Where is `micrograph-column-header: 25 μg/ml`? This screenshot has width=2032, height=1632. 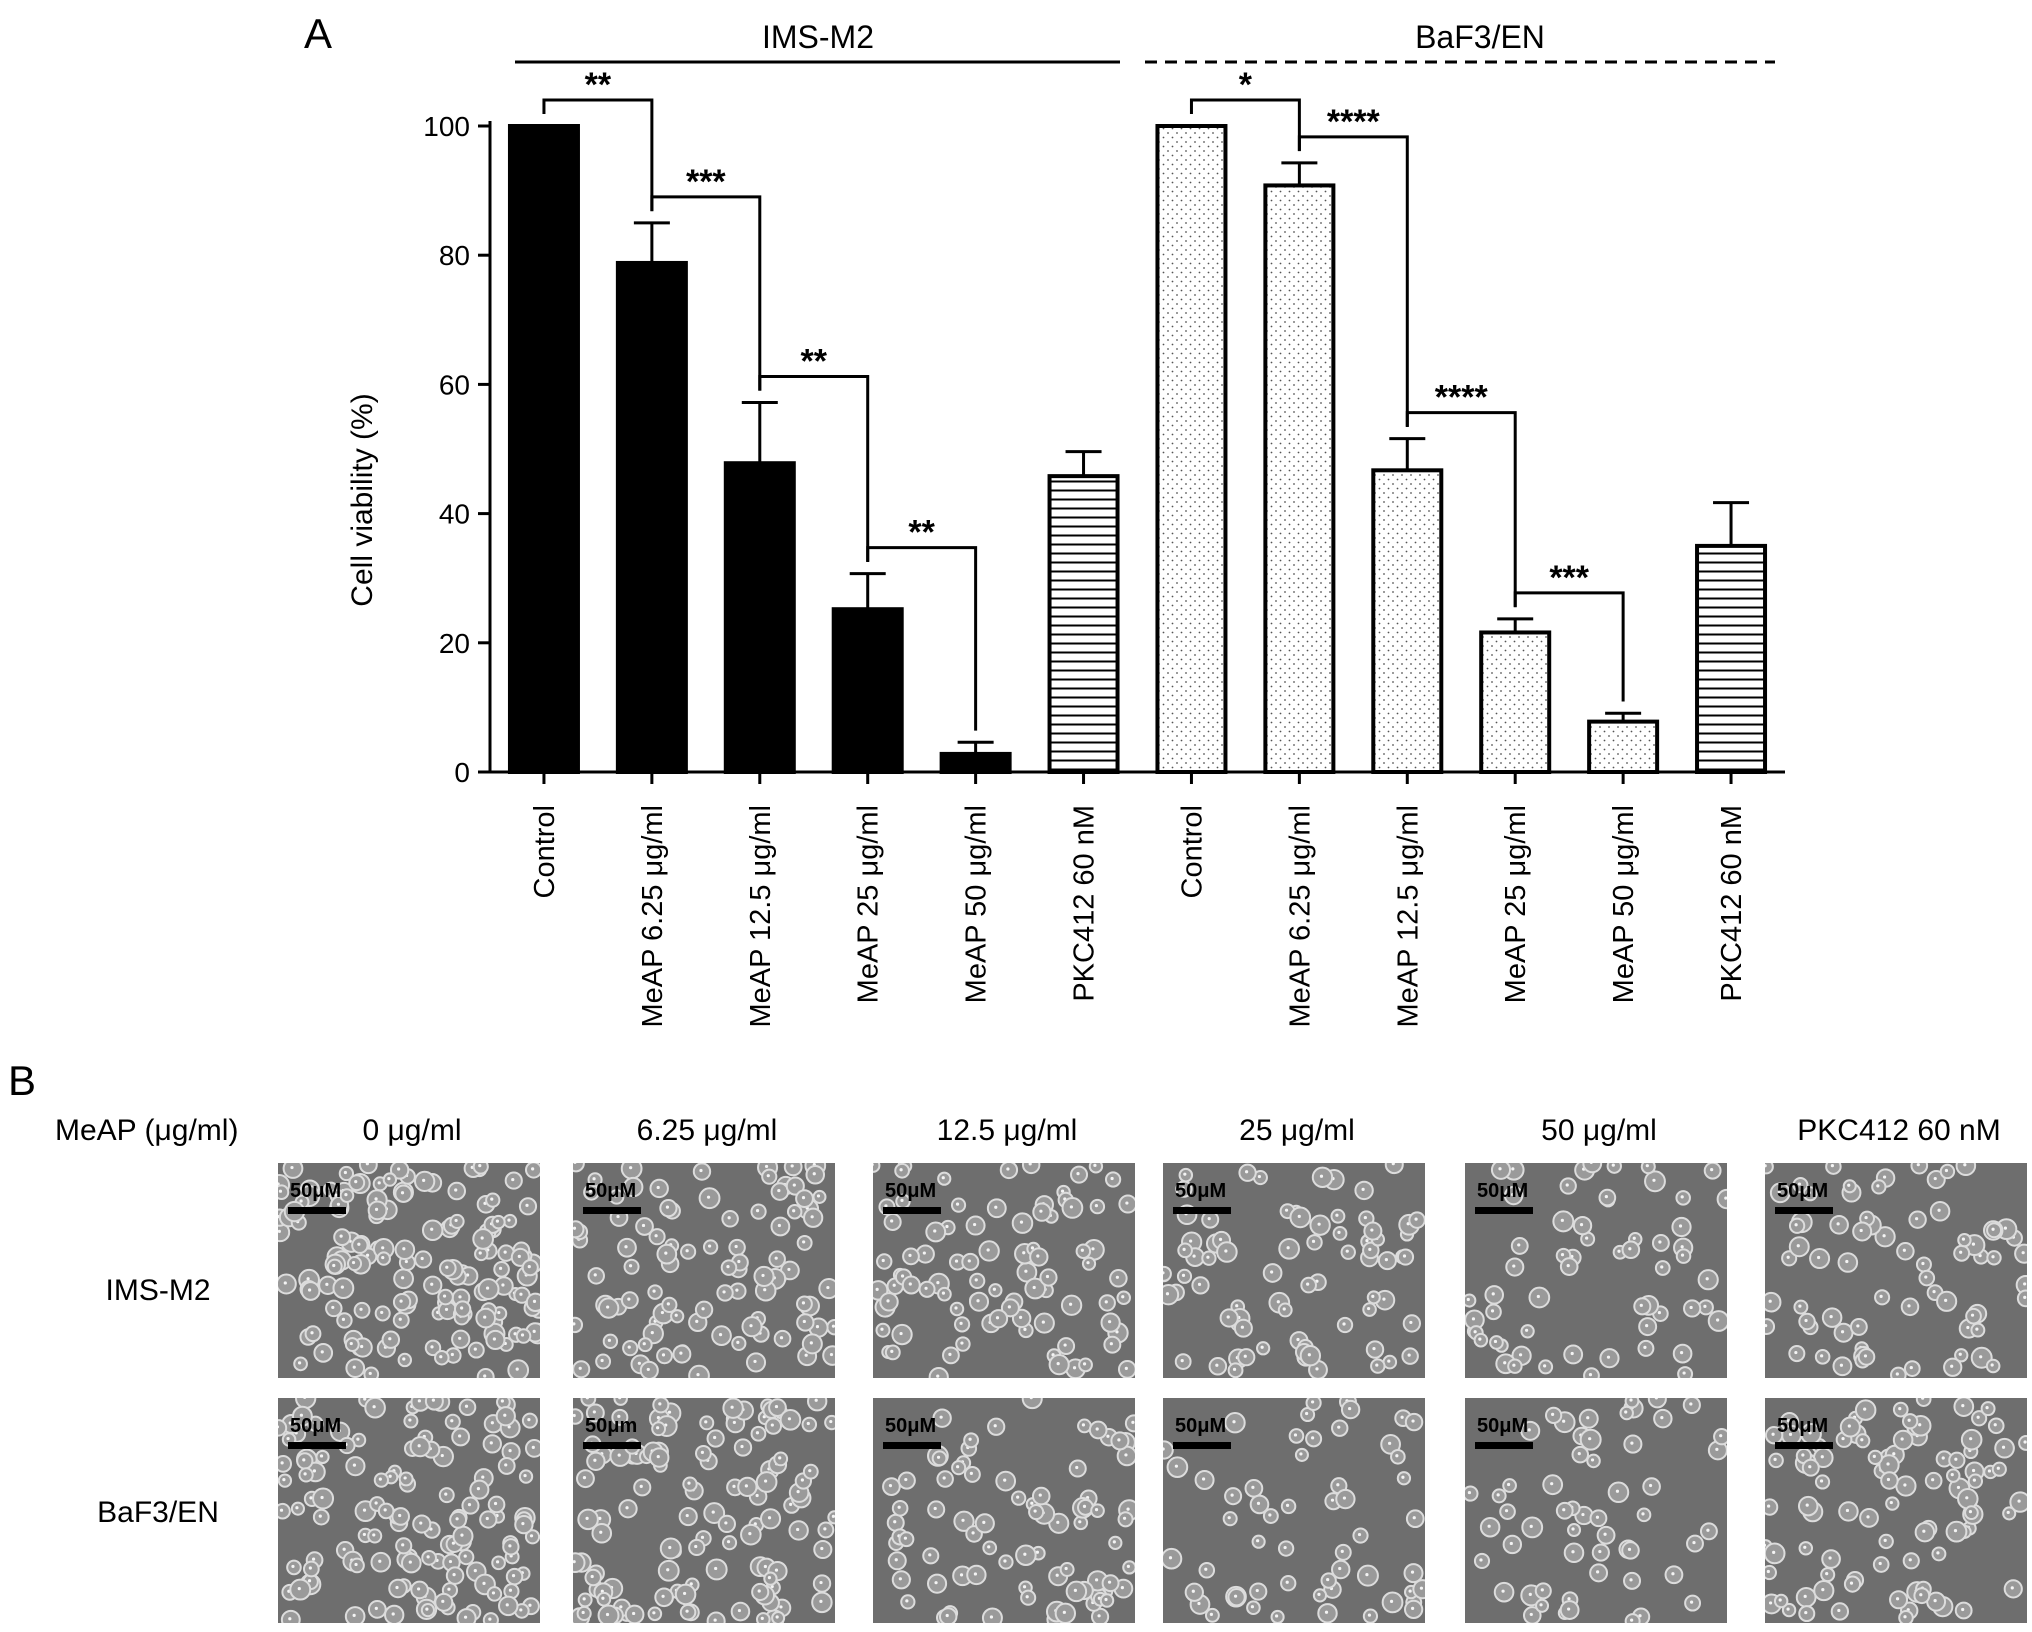
micrograph-column-header: 25 μg/ml is located at coordinates (1297, 1130).